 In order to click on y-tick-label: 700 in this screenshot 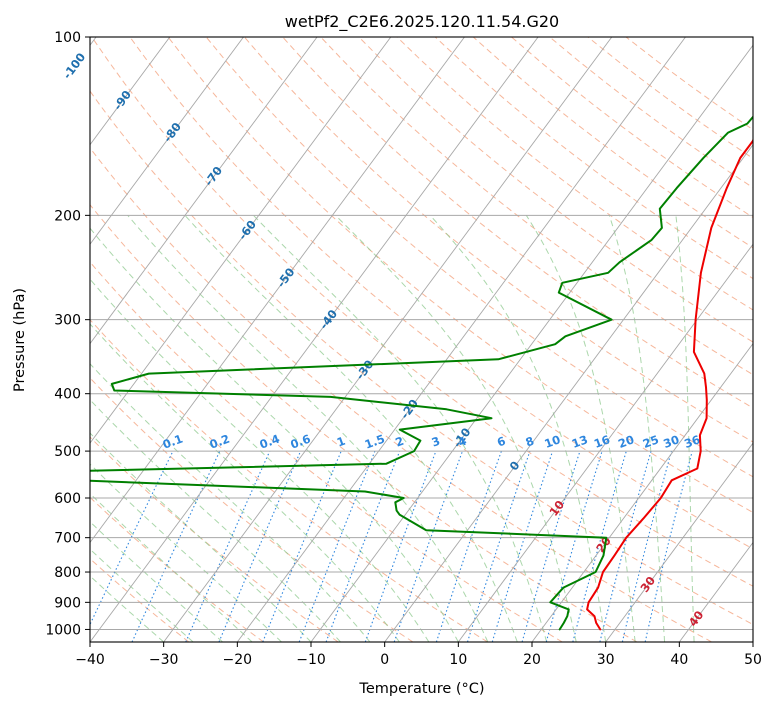, I will do `click(67, 539)`.